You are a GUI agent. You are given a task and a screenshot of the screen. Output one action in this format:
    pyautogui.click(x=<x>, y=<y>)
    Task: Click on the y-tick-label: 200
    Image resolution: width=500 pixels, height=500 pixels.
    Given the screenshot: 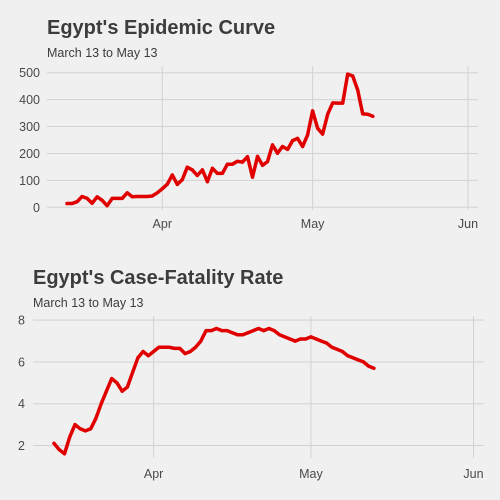 What is the action you would take?
    pyautogui.click(x=29, y=154)
    